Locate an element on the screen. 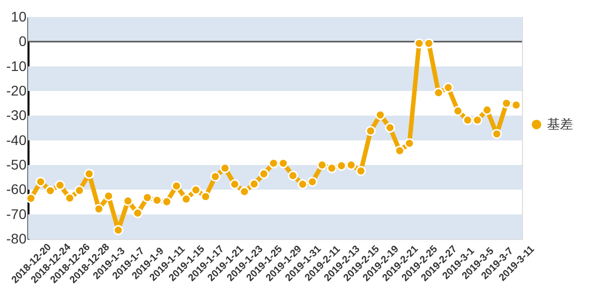  y-tick-label: -10 is located at coordinates (16, 66).